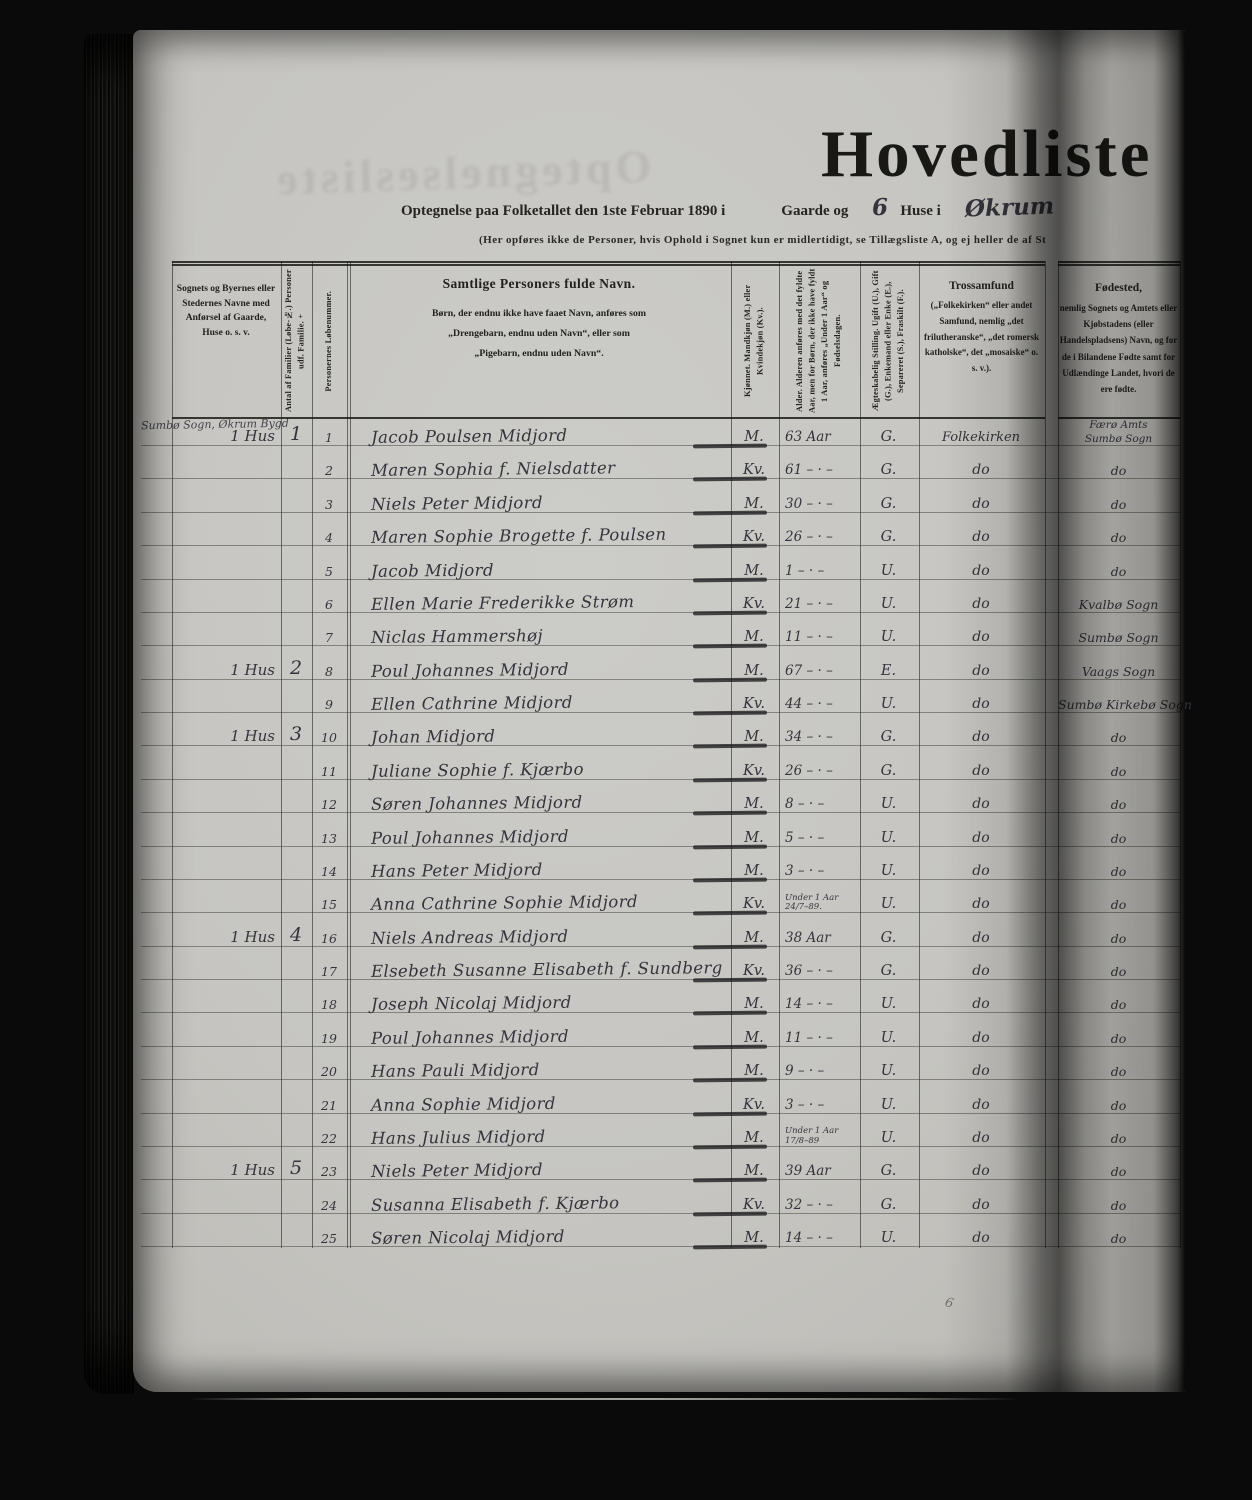 The image size is (1252, 1500). I want to click on person-number-cell: 11, so click(329, 771).